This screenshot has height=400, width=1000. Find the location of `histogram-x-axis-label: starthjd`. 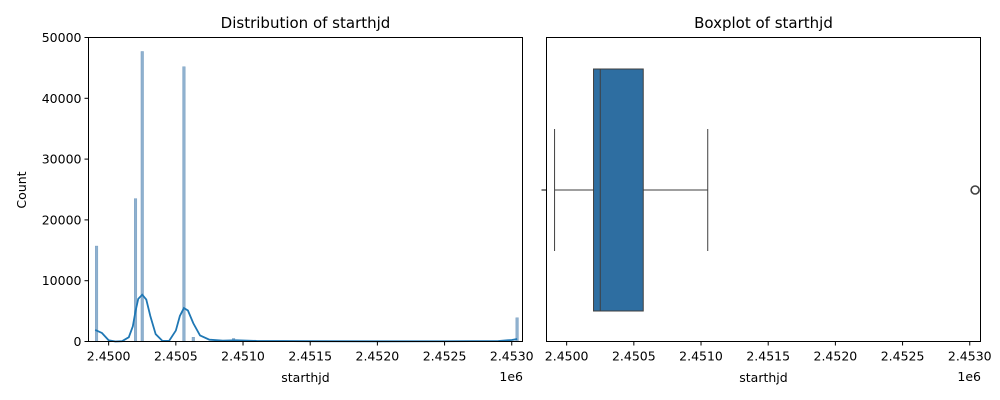

histogram-x-axis-label: starthjd is located at coordinates (305, 377).